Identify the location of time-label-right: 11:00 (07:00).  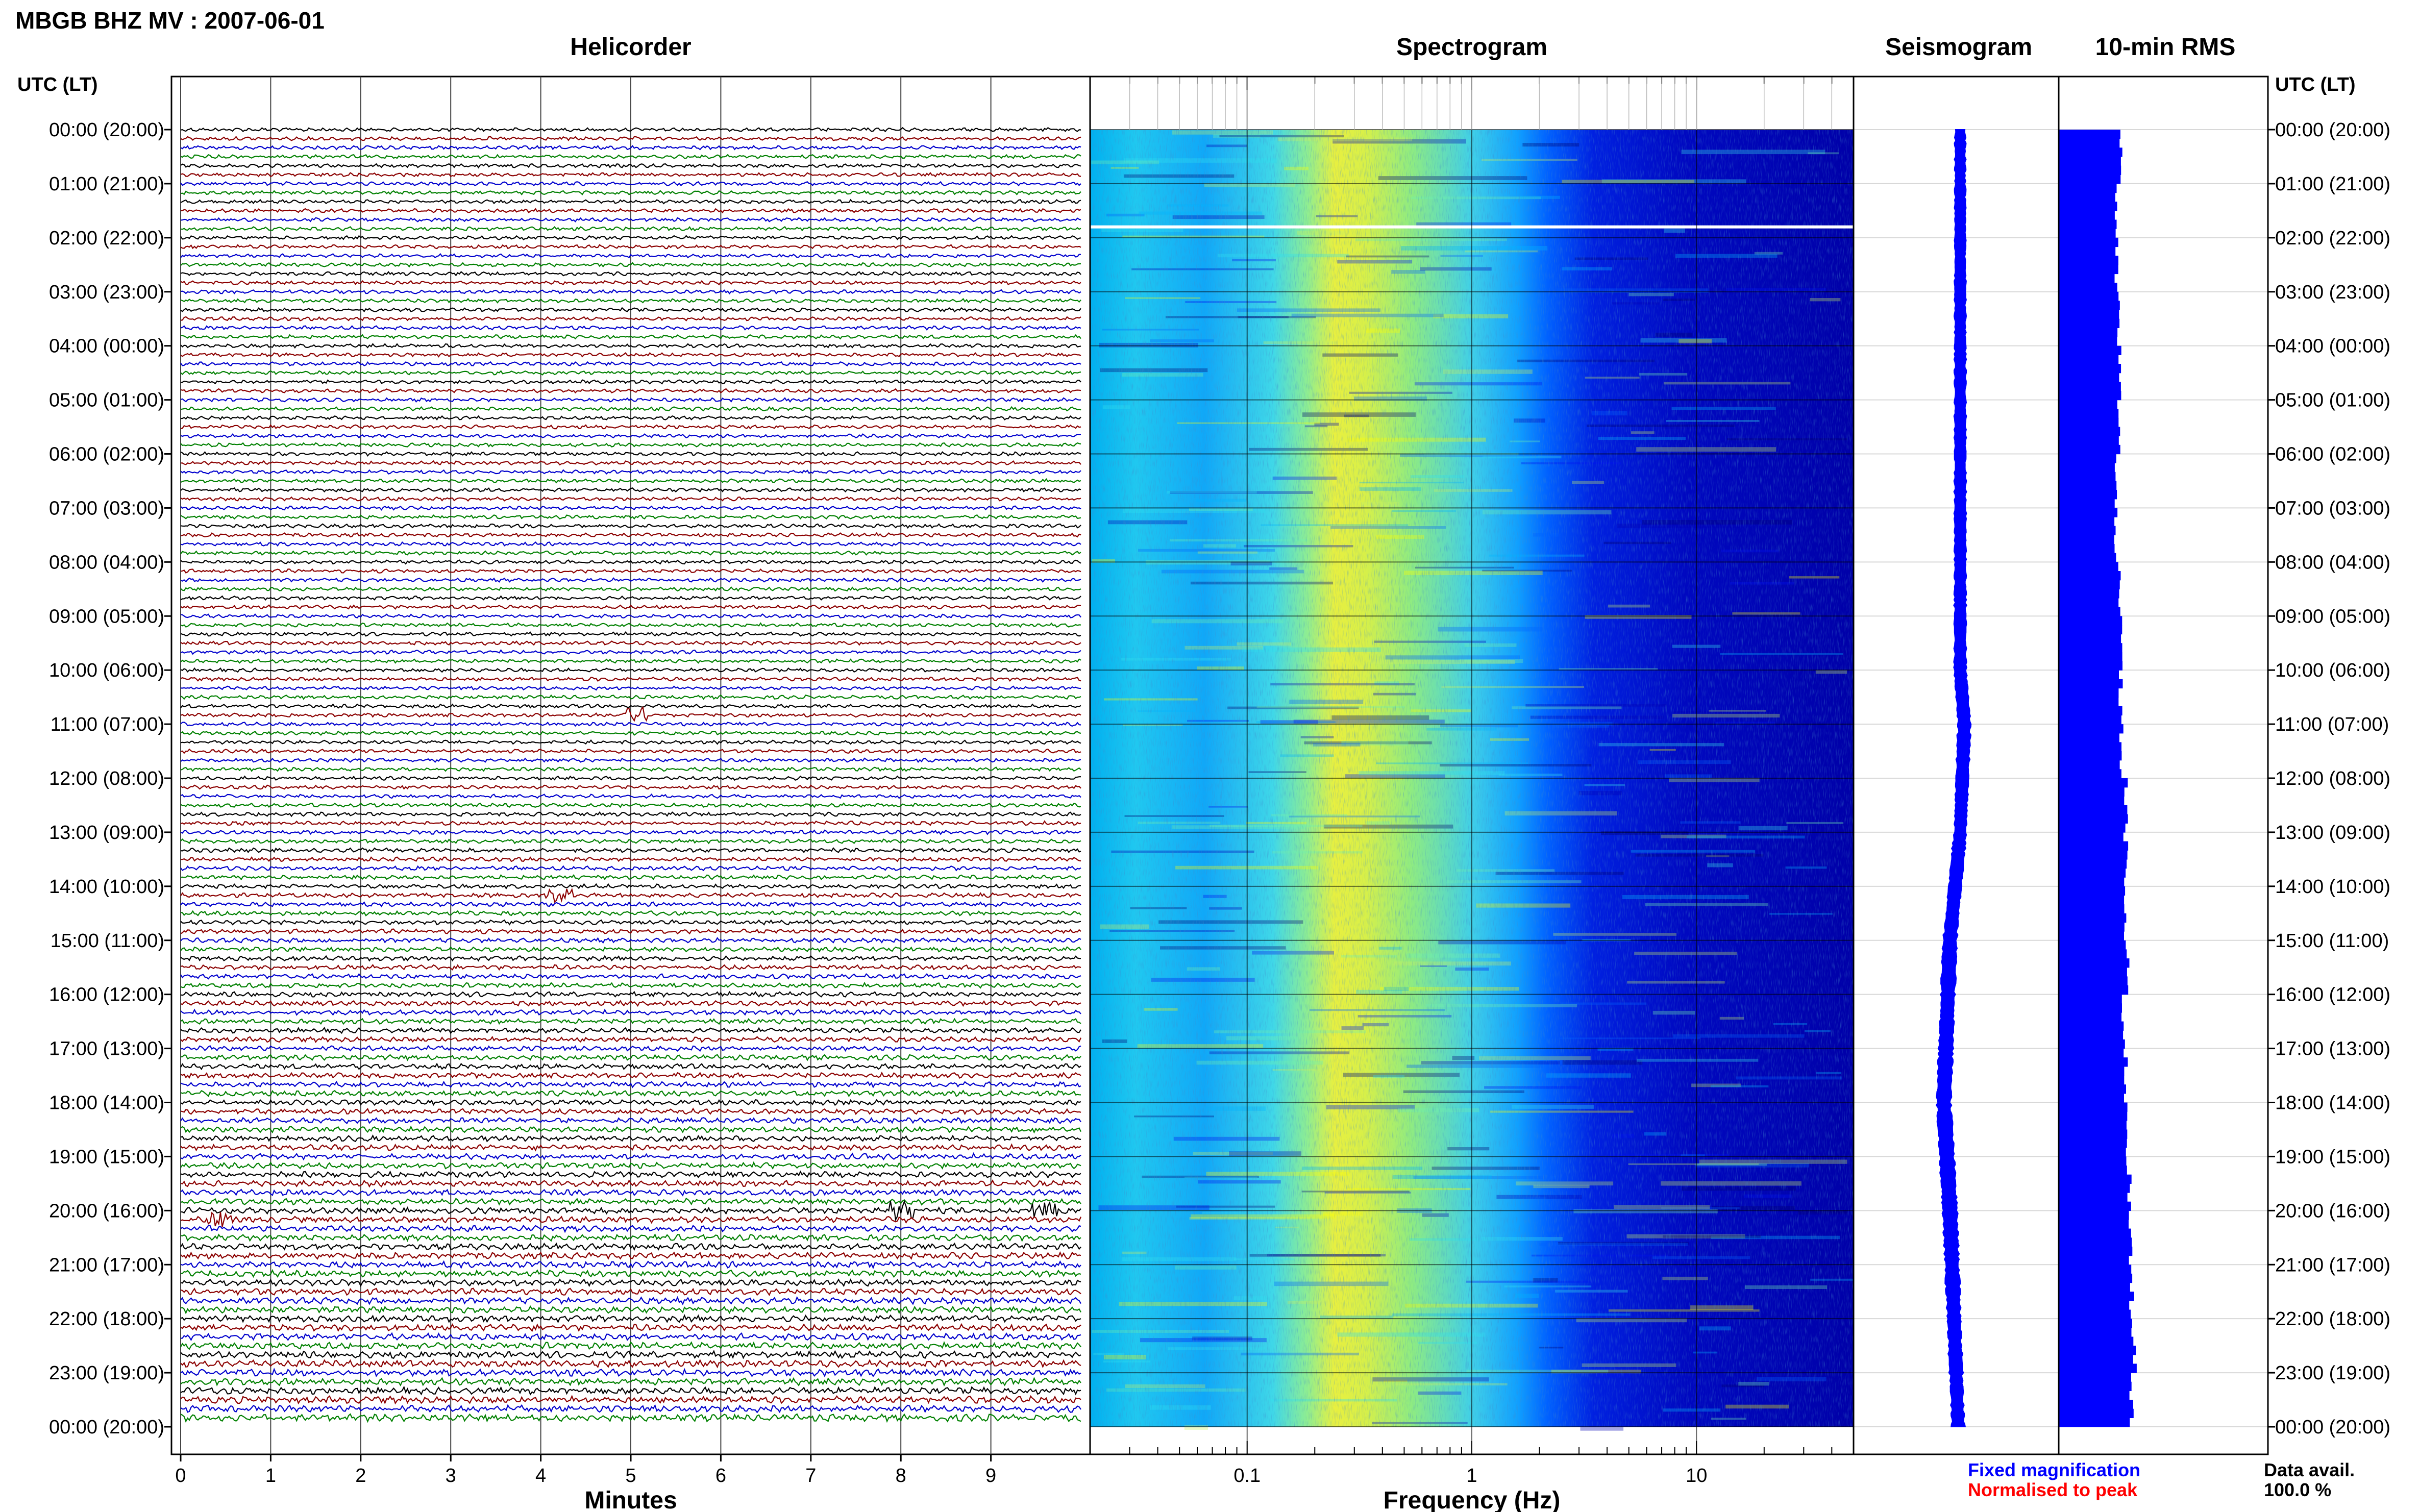
(2332, 724).